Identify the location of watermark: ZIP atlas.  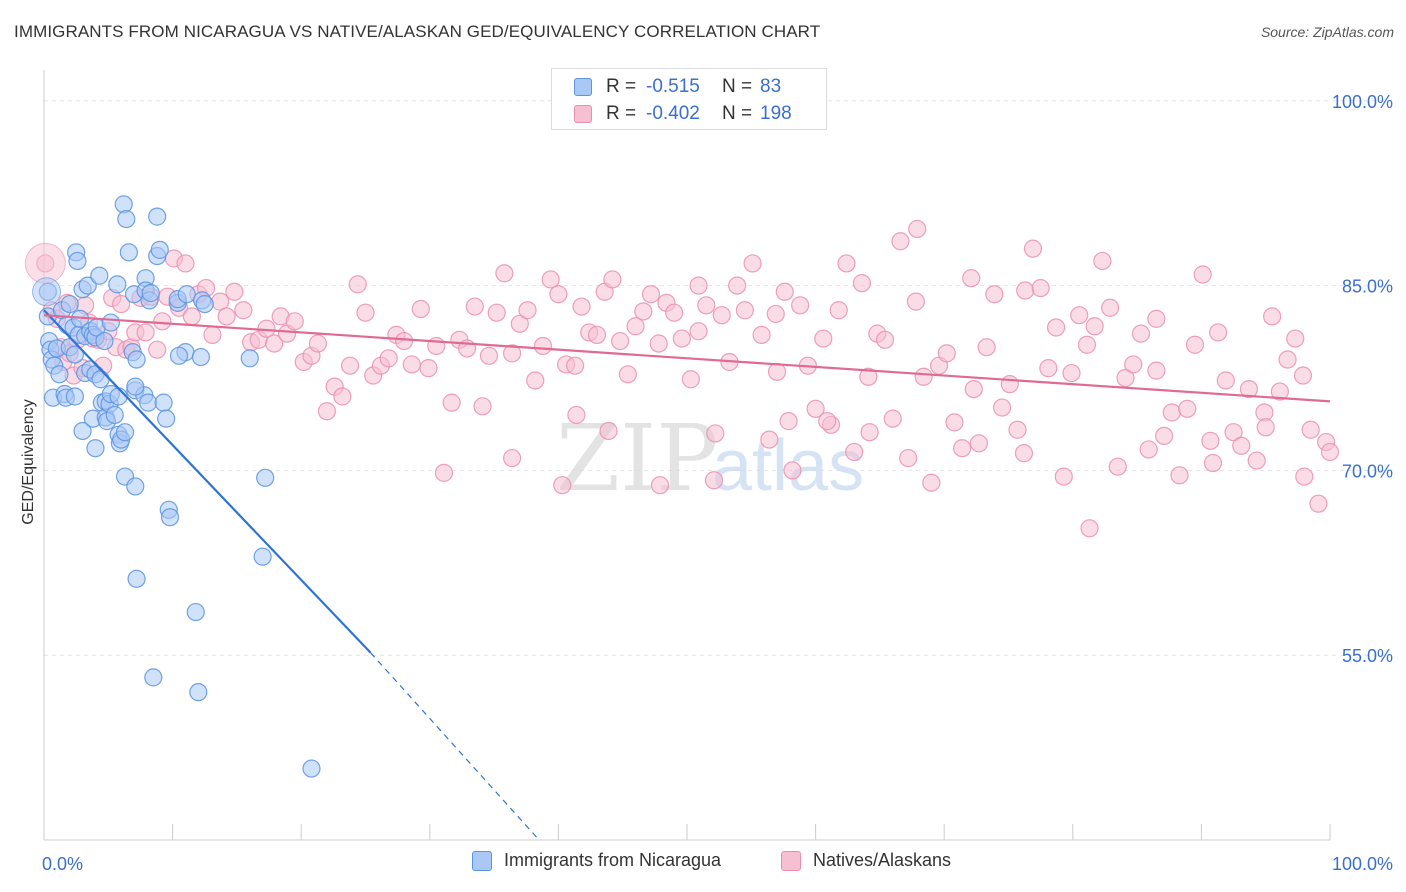
(710, 458).